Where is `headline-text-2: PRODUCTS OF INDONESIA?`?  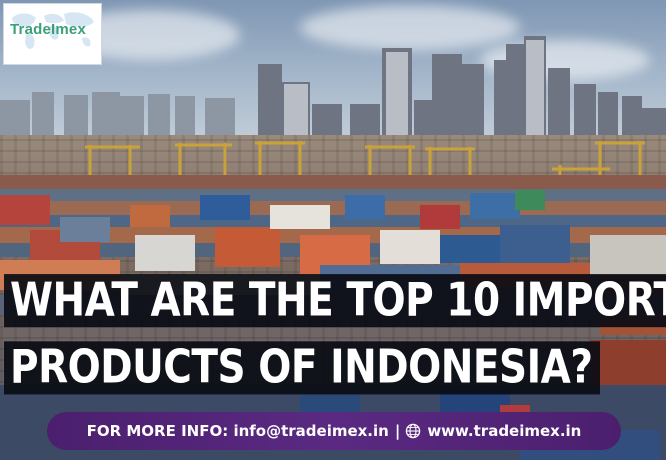 headline-text-2: PRODUCTS OF INDONESIA? is located at coordinates (302, 368).